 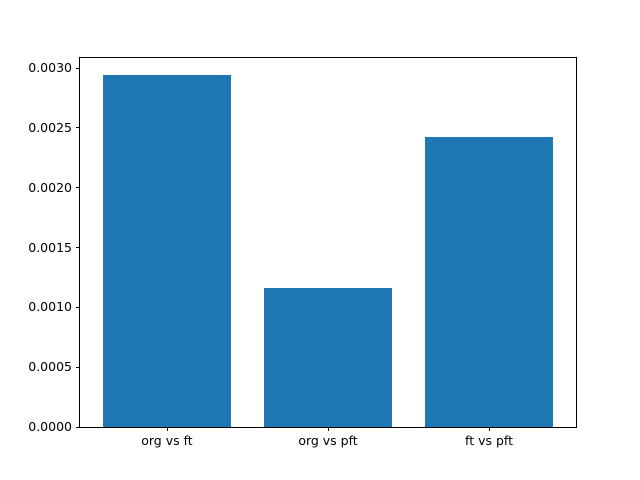 What do you see at coordinates (489, 282) in the screenshot?
I see `bar-ft-vs-pft` at bounding box center [489, 282].